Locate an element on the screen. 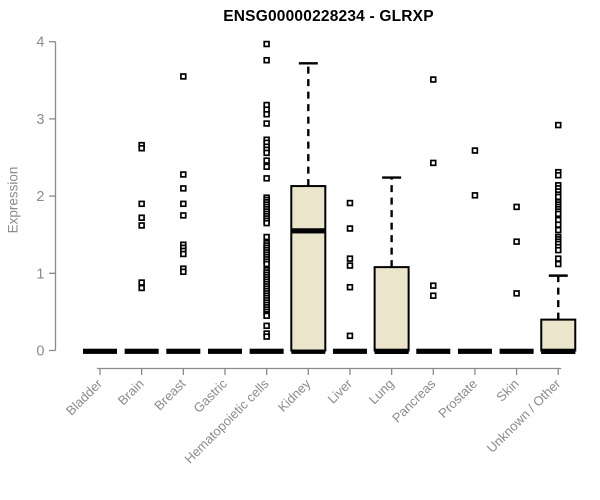 The image size is (600, 500). y-axis-label: Expression is located at coordinates (13, 200).